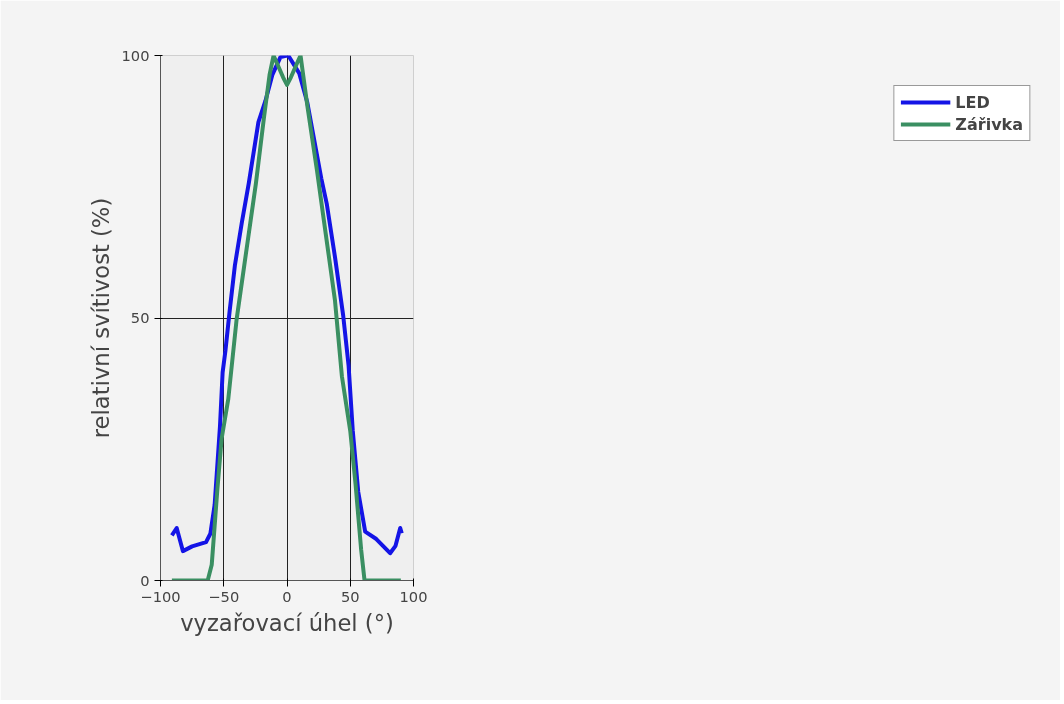 The image size is (1064, 704). Describe the element at coordinates (140, 317) in the screenshot. I see `y-tick-label: 50` at that location.